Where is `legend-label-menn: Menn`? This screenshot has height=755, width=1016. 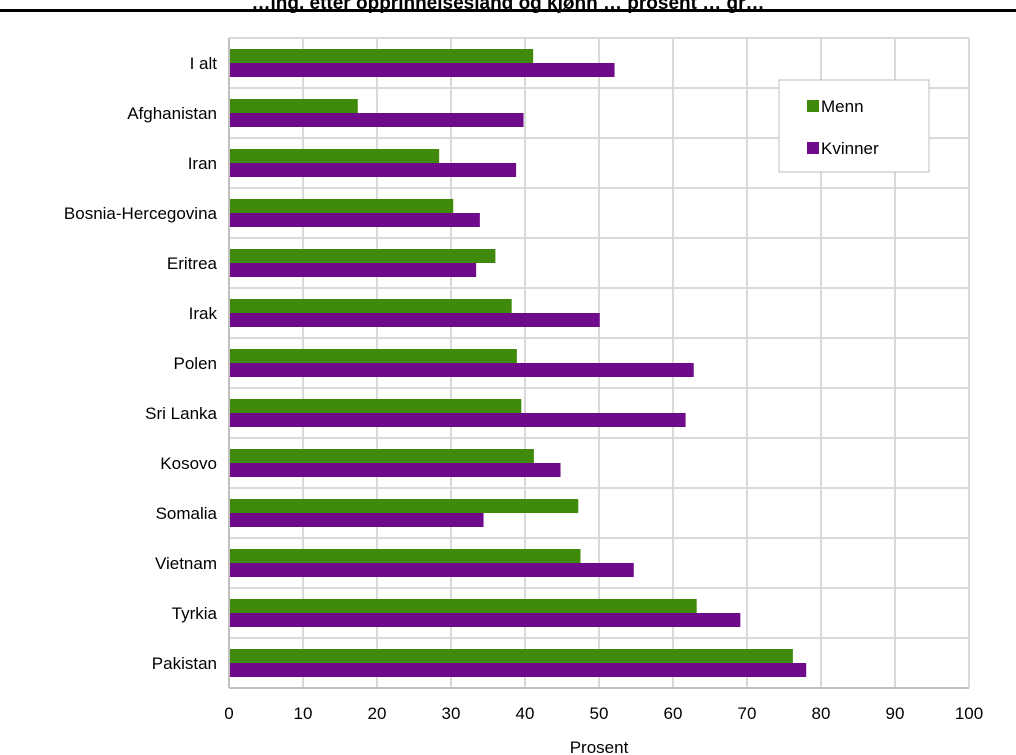 legend-label-menn: Menn is located at coordinates (842, 106).